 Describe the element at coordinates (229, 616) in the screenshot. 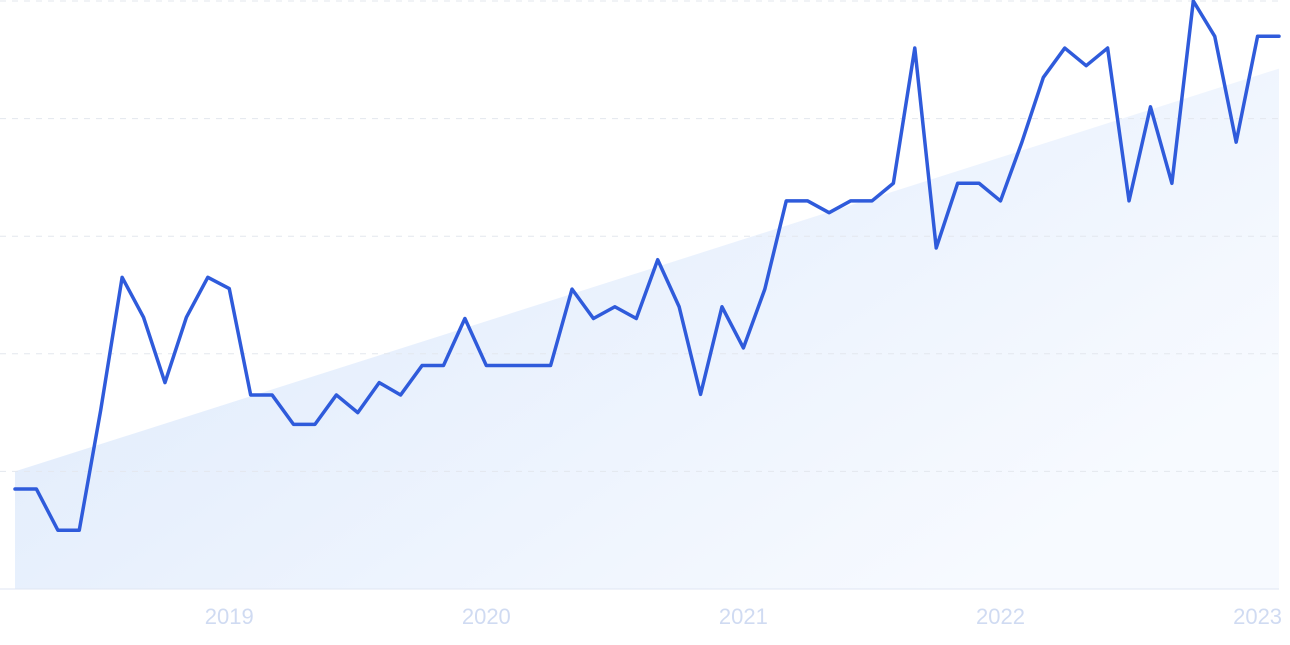

I see `x-tick-label: 2019` at that location.